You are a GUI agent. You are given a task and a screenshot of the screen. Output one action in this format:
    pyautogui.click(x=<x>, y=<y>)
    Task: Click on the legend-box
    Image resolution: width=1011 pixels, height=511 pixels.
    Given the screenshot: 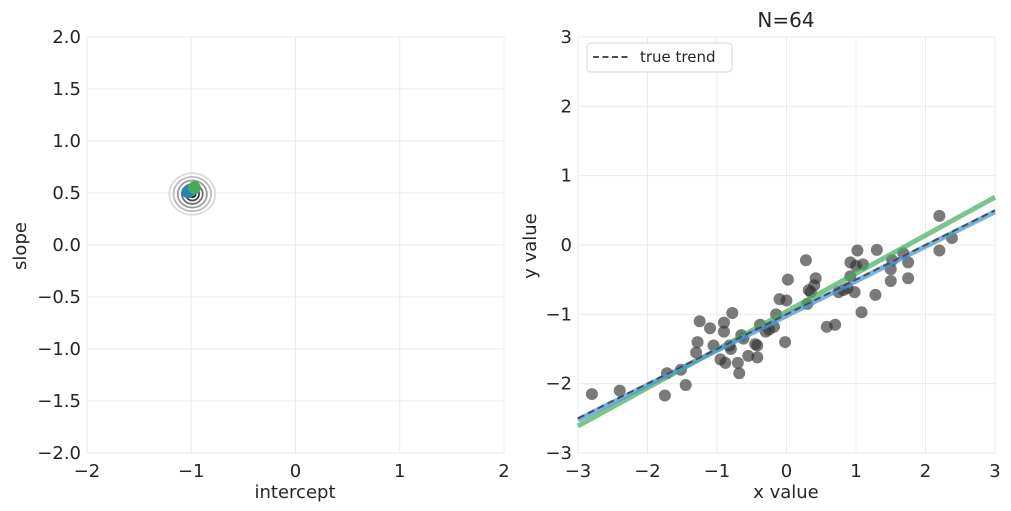 What is the action you would take?
    pyautogui.click(x=659, y=57)
    